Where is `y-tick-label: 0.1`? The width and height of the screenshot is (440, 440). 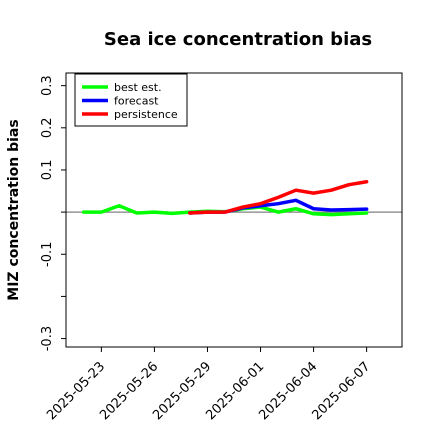 y-tick-label: 0.1 is located at coordinates (47, 170).